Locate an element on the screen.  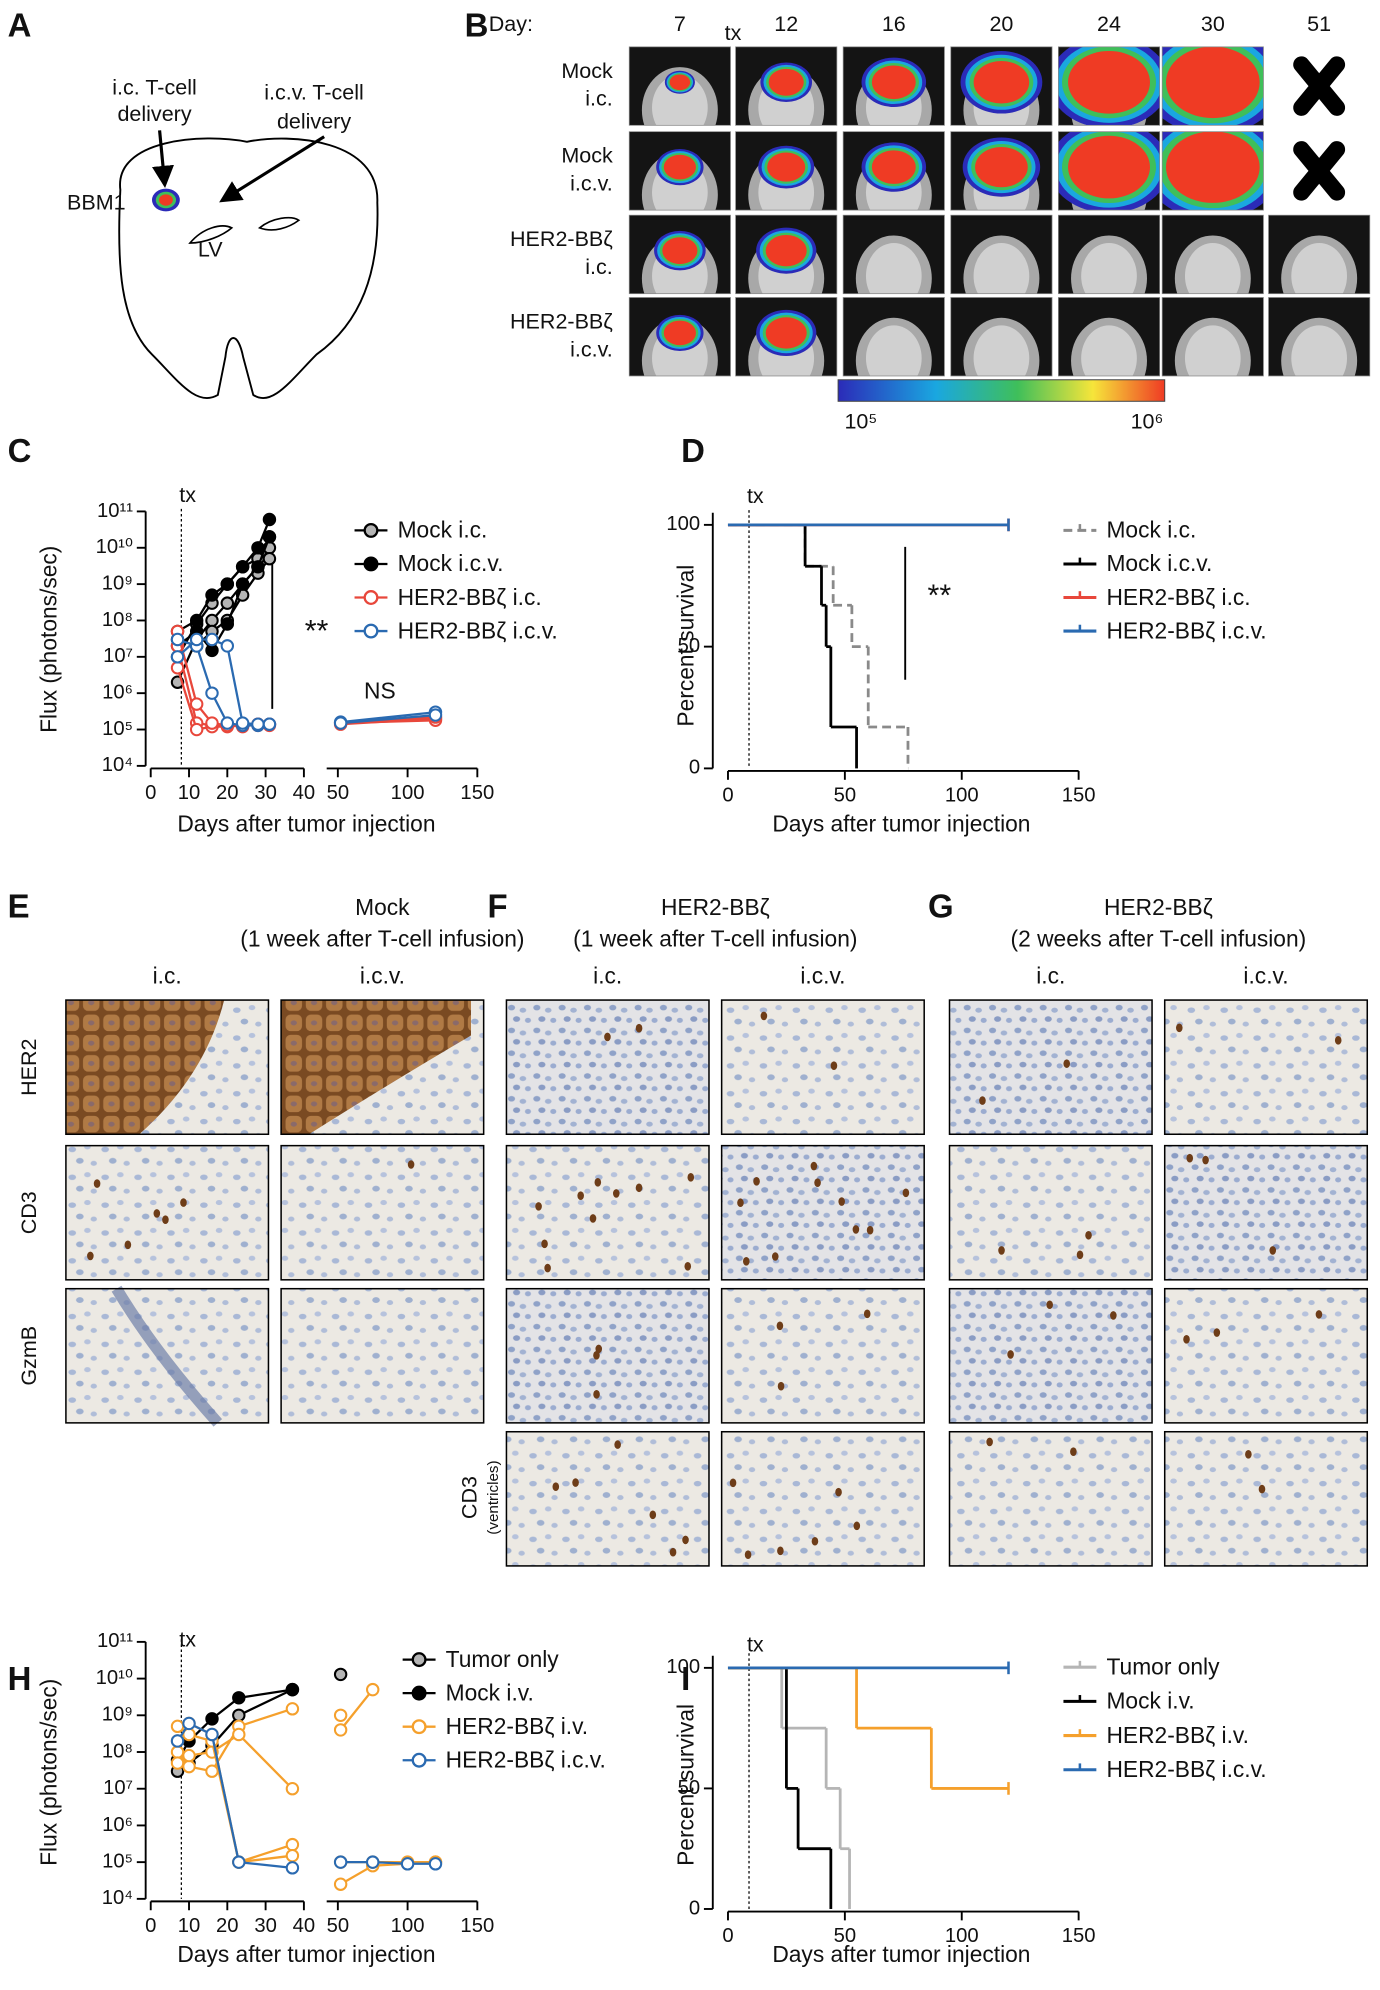
row-label: i.c. is located at coordinates (599, 99).